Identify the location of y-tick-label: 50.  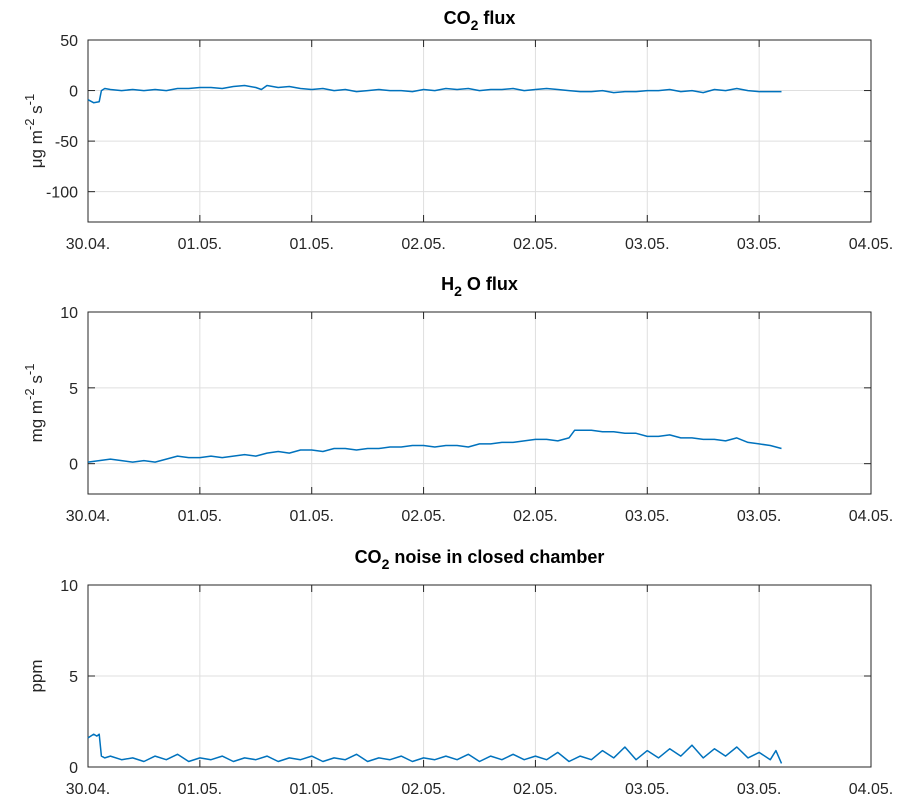
(69, 41).